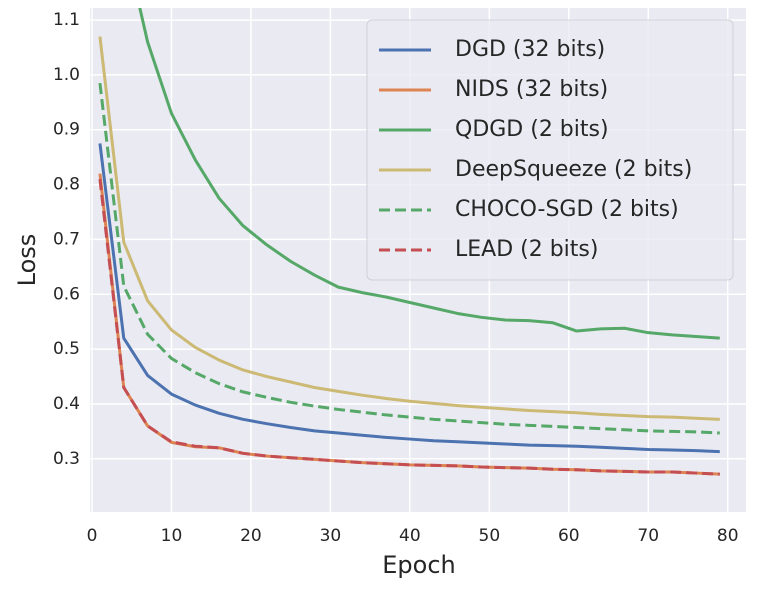 The height and width of the screenshot is (592, 761). What do you see at coordinates (728, 536) in the screenshot?
I see `x-tick-label: 80` at bounding box center [728, 536].